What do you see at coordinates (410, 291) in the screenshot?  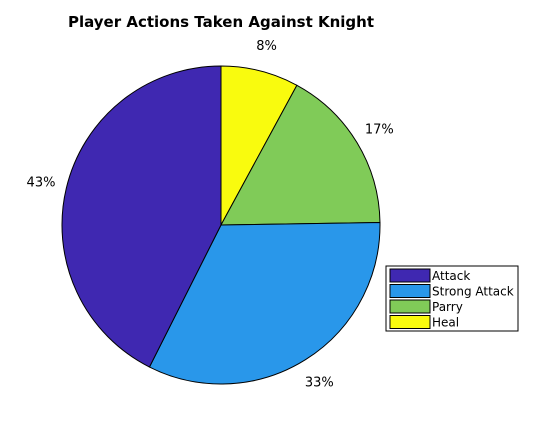 I see `legend-swatch-strong-attack` at bounding box center [410, 291].